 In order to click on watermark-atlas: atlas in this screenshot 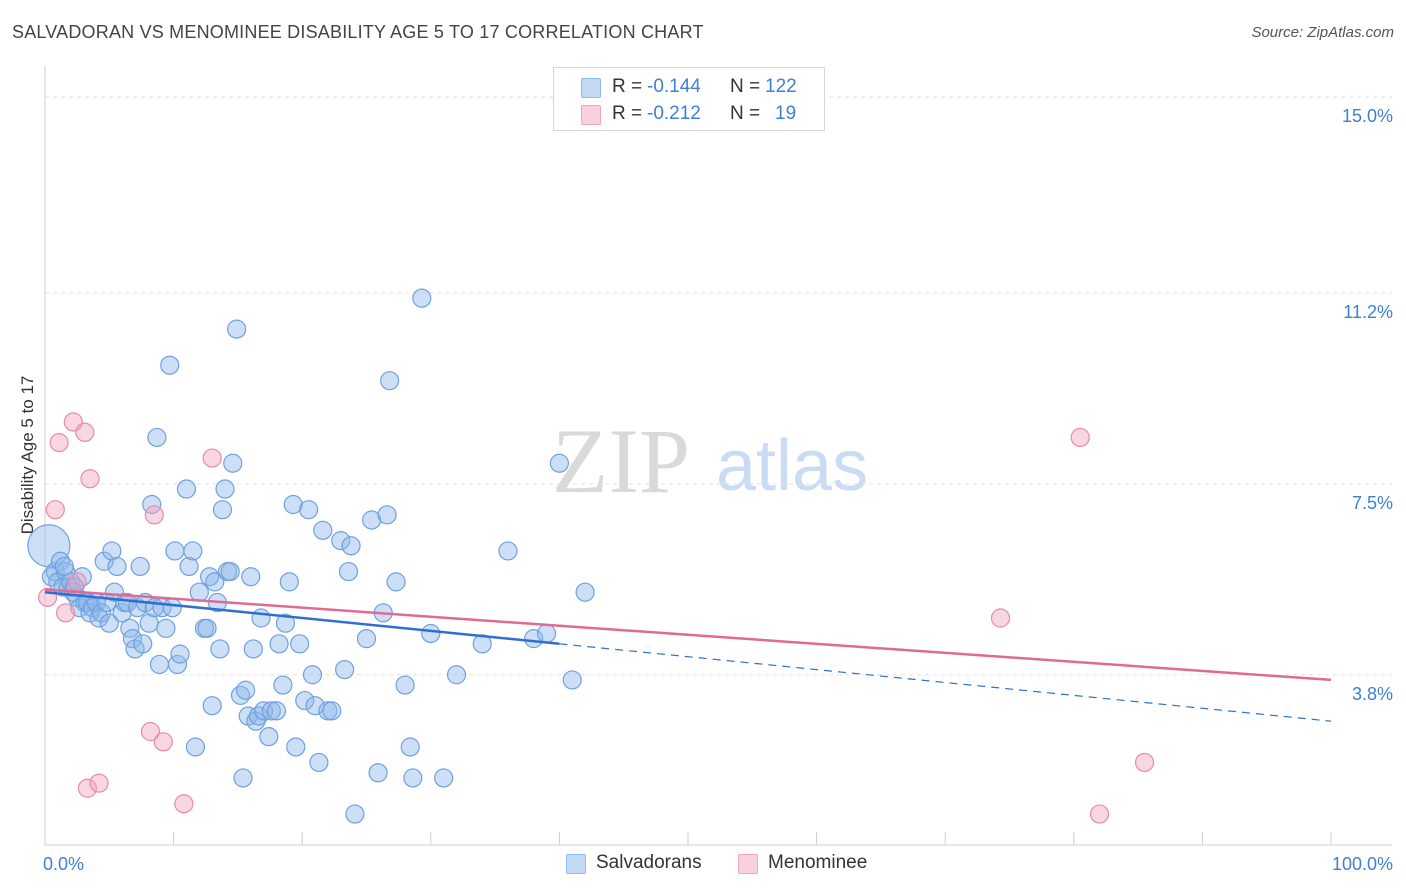, I will do `click(792, 466)`.